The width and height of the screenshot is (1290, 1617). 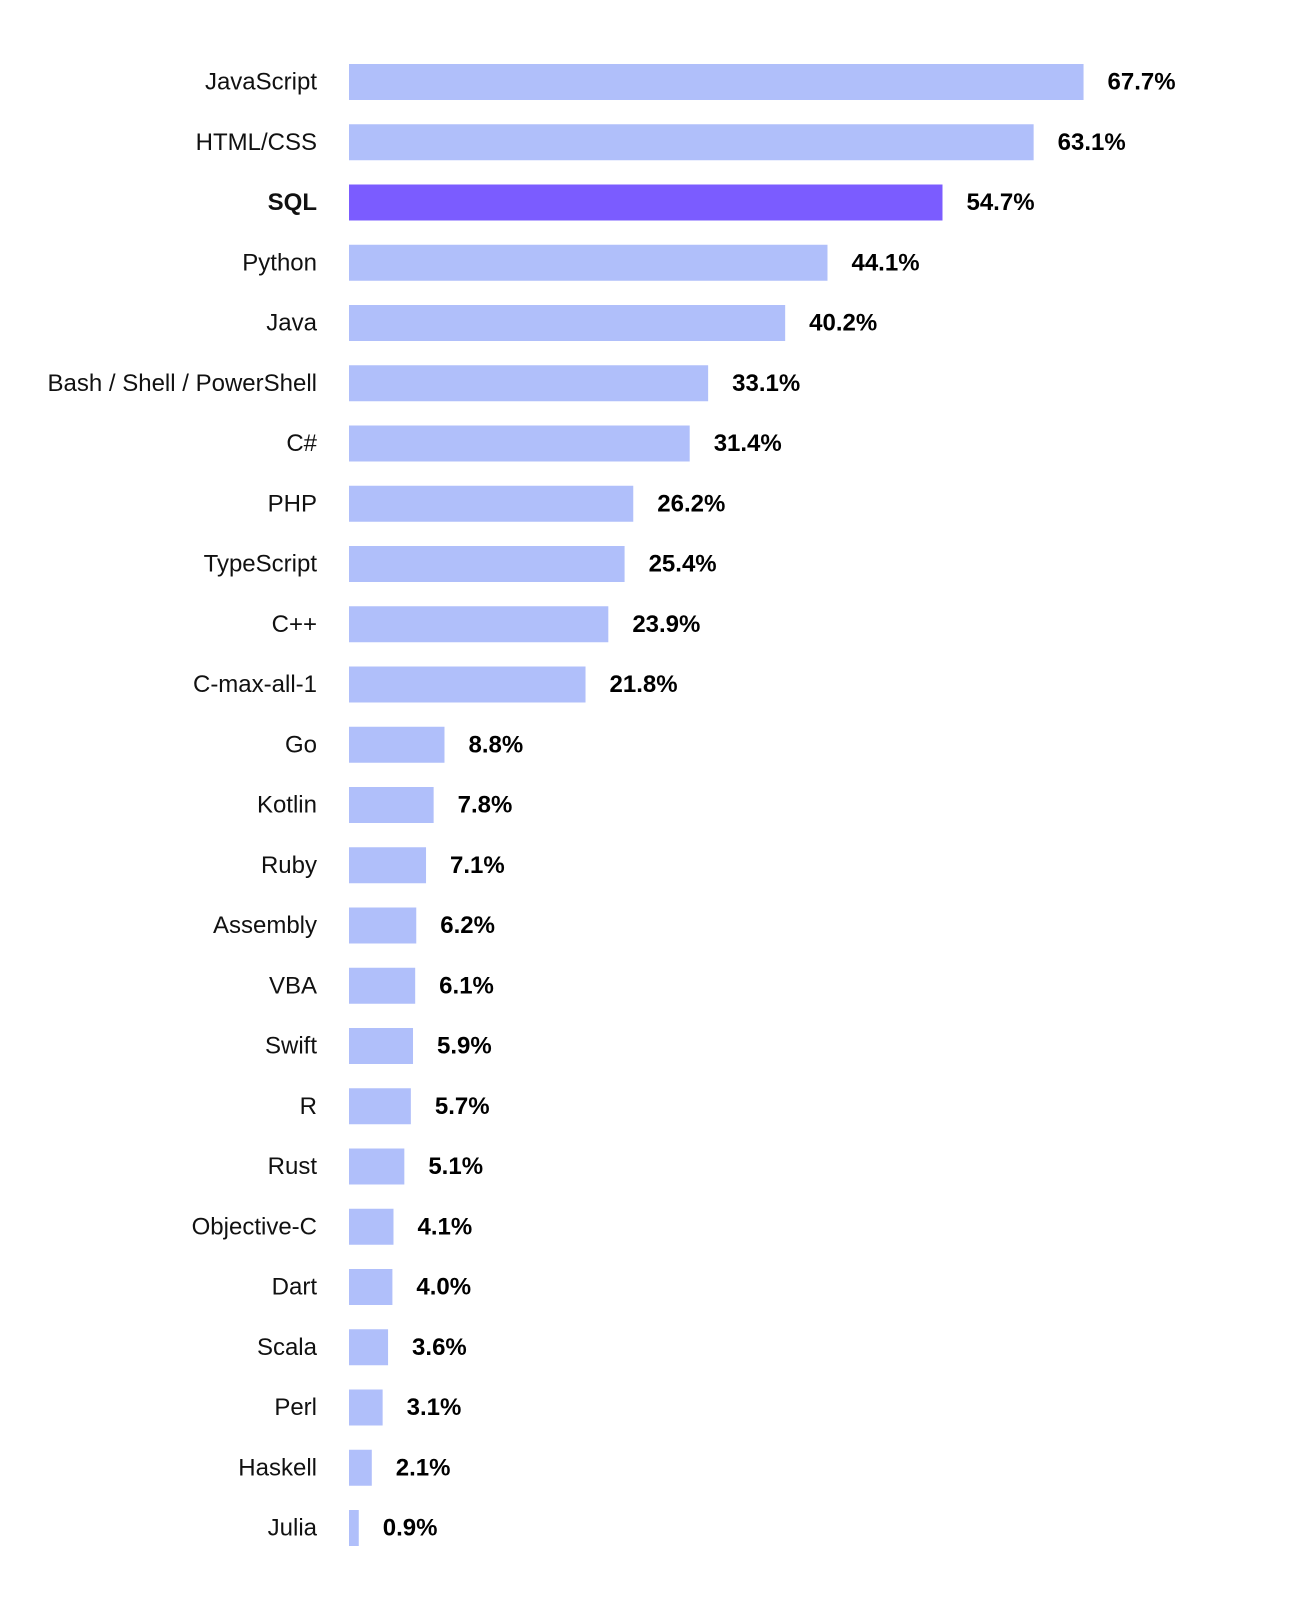 I want to click on value-label-assembly: 6.2%, so click(x=467, y=925).